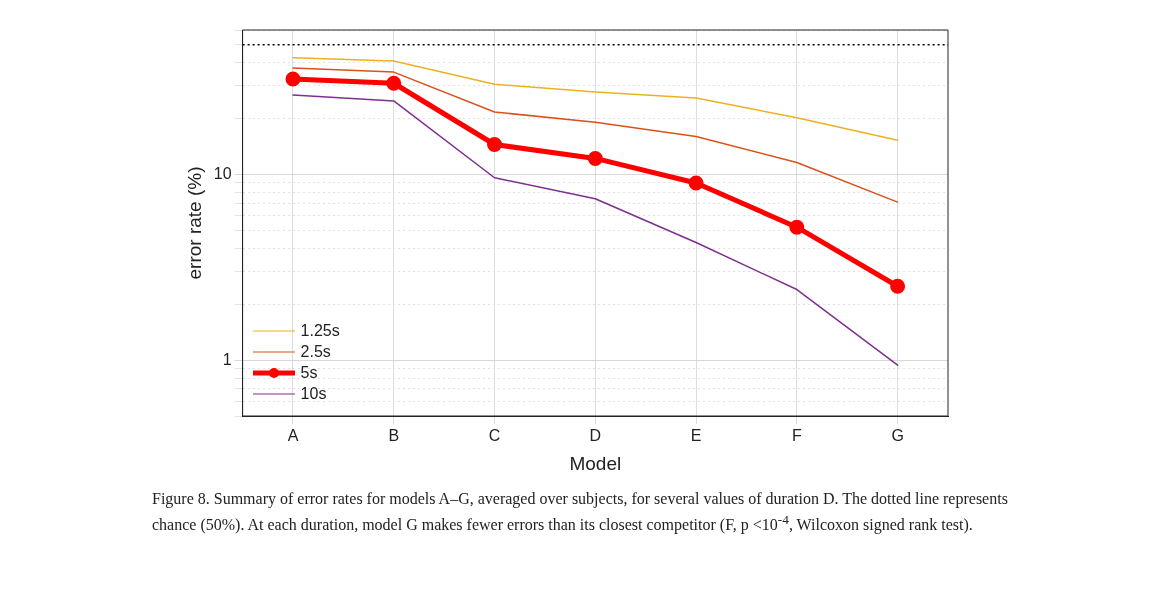 This screenshot has width=1168, height=605. Describe the element at coordinates (580, 512) in the screenshot. I see `caption: Figure 8. Summary of error rates for models A–G, averaged over subjects, for several values of duration D. The dotted line represents chance (50%). At each duration, model G makes fewer errors than its closest competitor (F, p <10$^{-4}$, Wilcoxon signed rank test).` at that location.